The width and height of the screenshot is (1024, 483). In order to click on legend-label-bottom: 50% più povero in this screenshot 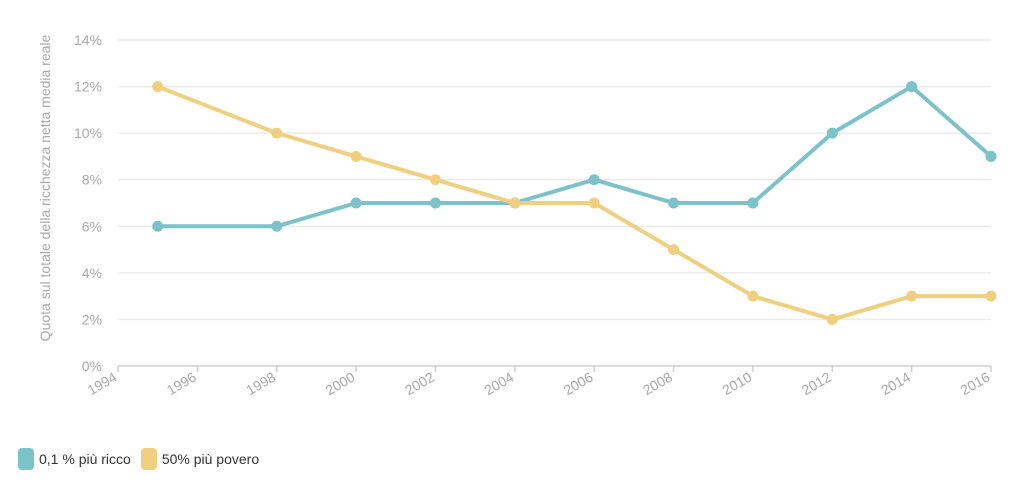, I will do `click(210, 459)`.